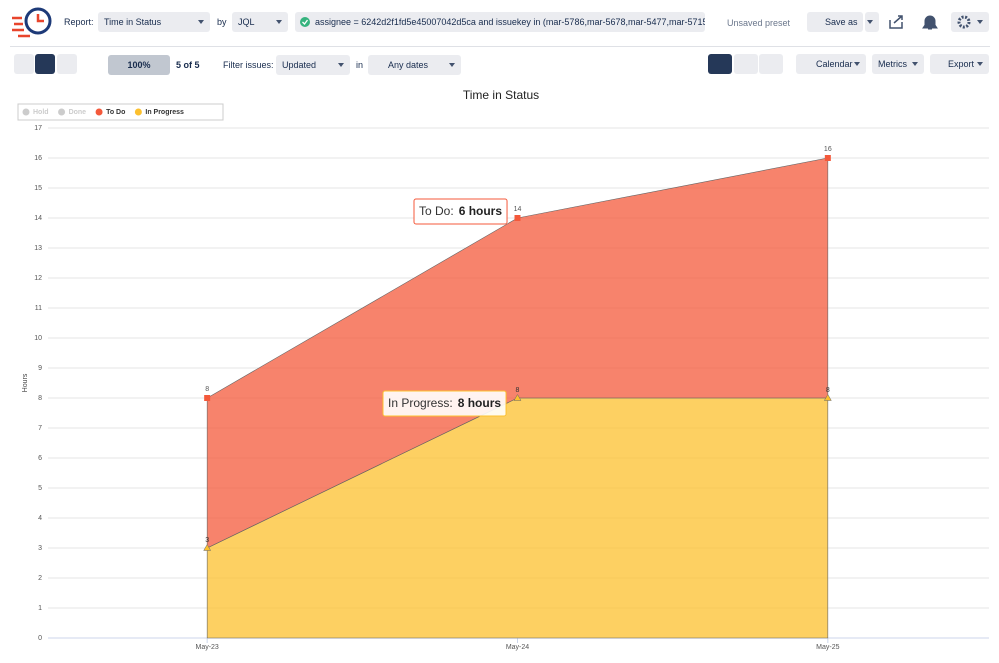  What do you see at coordinates (313, 65) in the screenshot?
I see `filter-select: Updated` at bounding box center [313, 65].